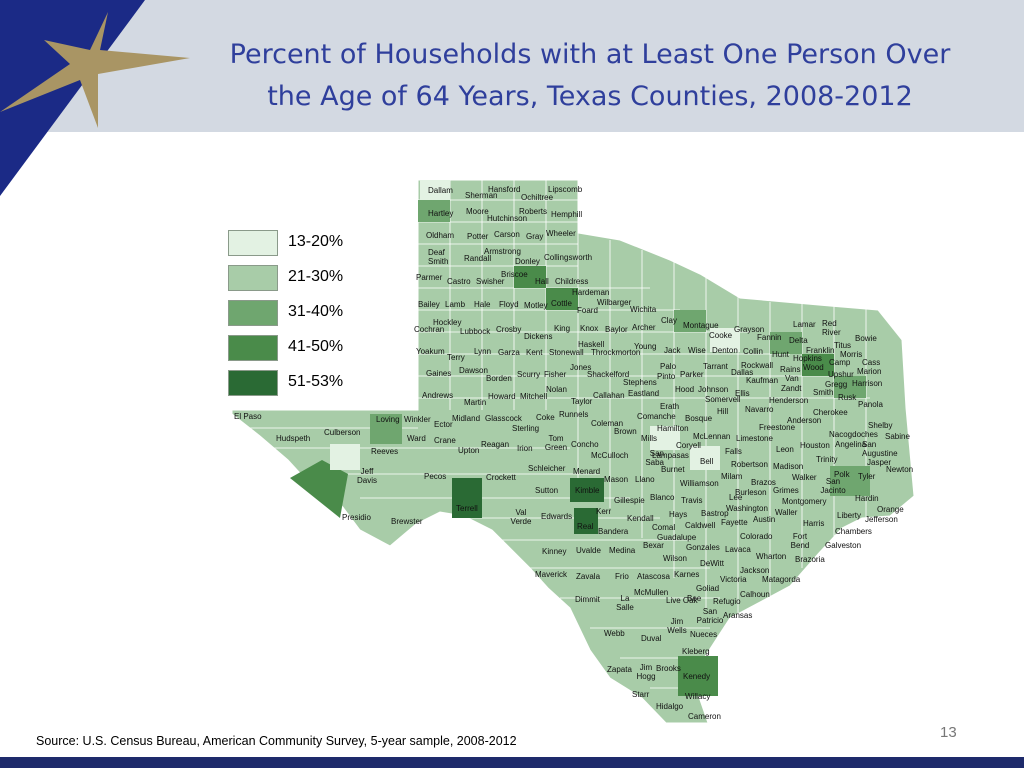  Describe the element at coordinates (853, 531) in the screenshot. I see `county-label: Chambers` at that location.